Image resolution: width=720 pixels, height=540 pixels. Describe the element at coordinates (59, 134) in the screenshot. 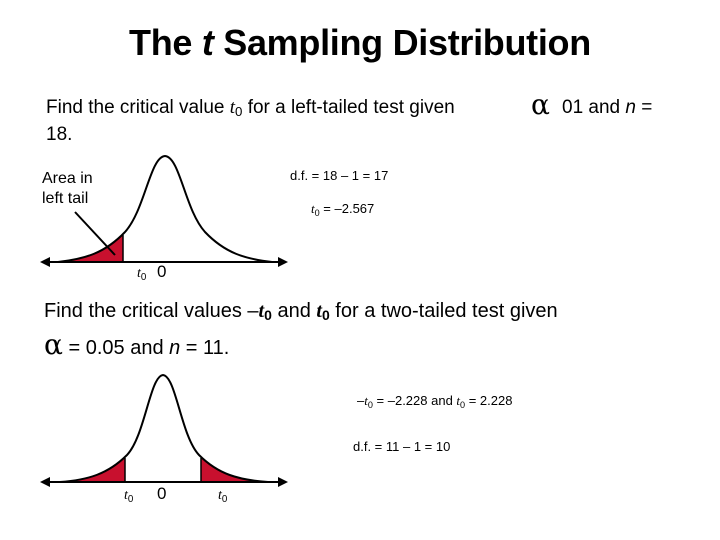

I see `question-1-line2: 18.` at that location.